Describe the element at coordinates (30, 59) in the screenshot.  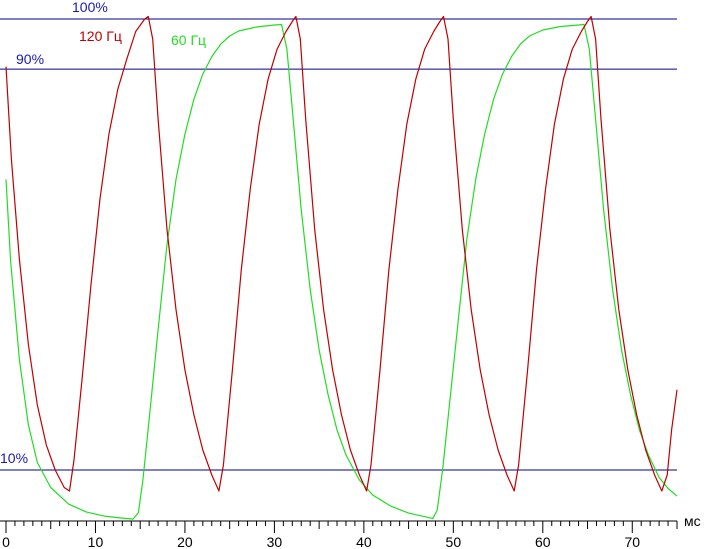
I see `reference-label-90pct: 90%` at that location.